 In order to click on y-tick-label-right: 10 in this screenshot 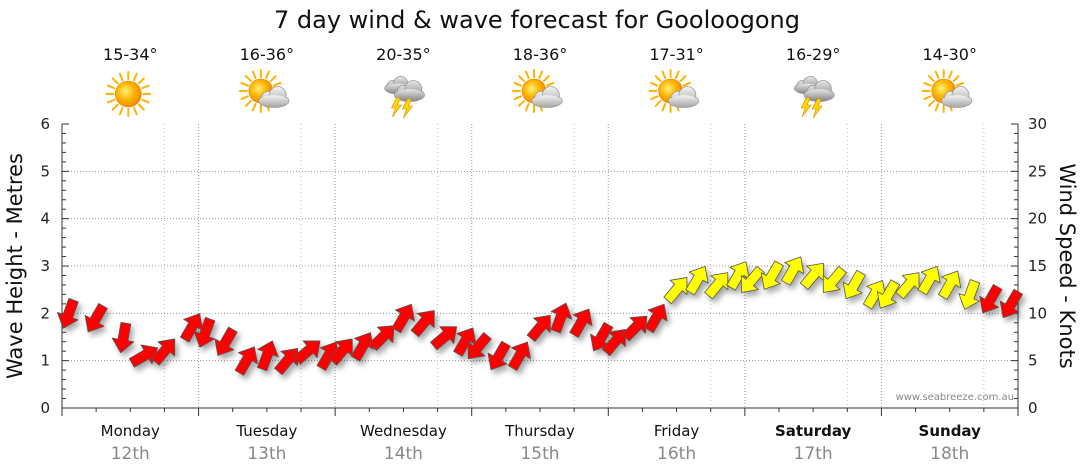, I will do `click(1037, 313)`.